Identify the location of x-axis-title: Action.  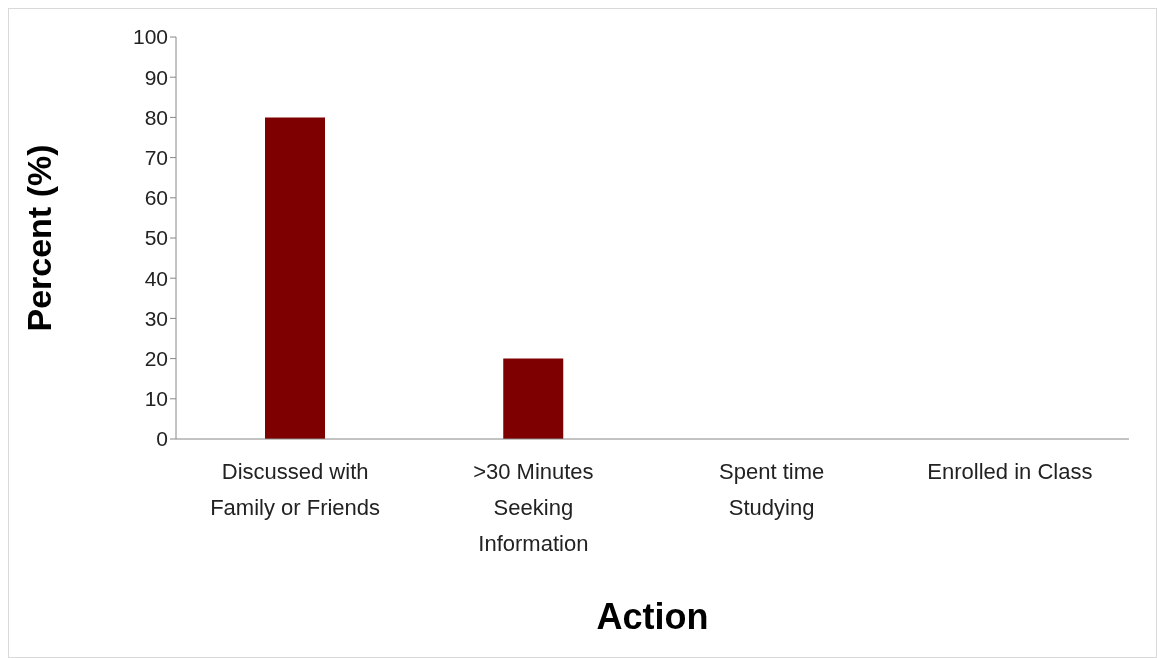
(652, 616).